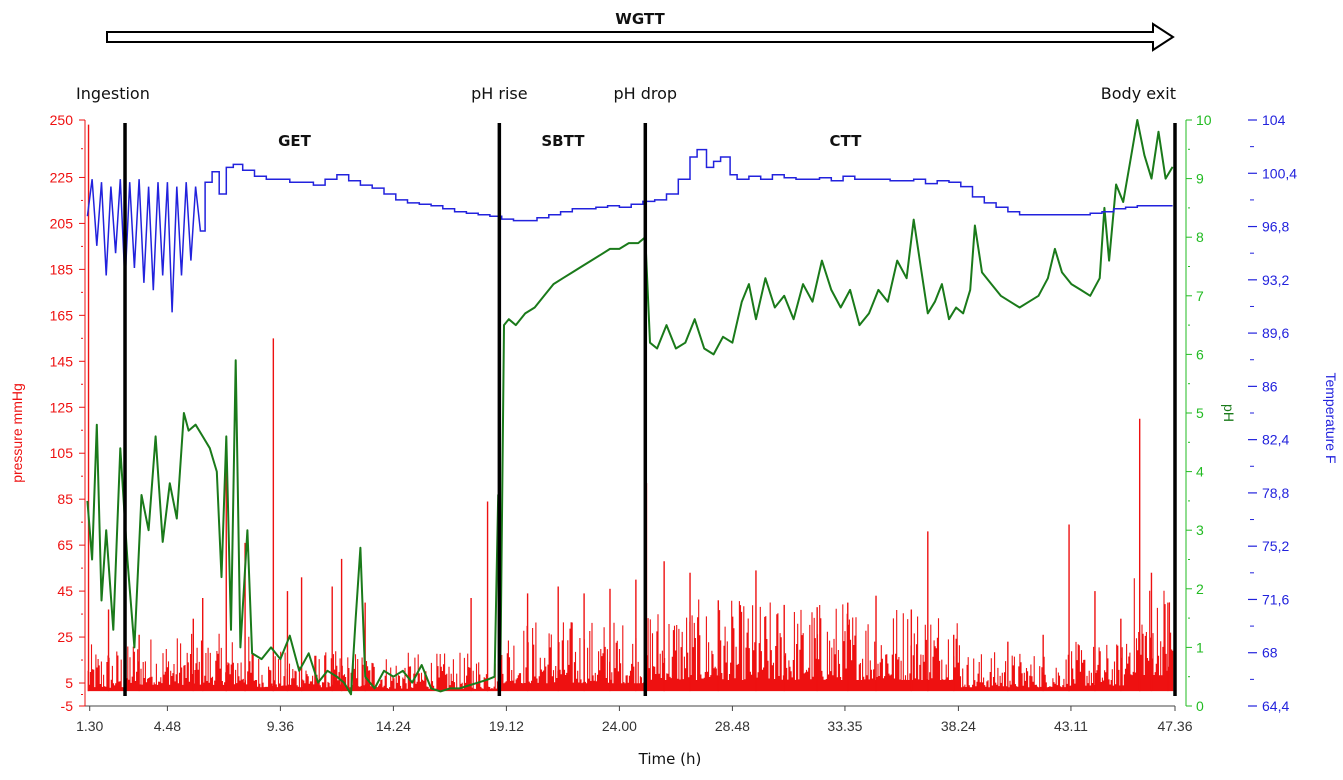 Image resolution: width=1343 pixels, height=780 pixels. I want to click on event-label-ingestion: Ingestion, so click(113, 93).